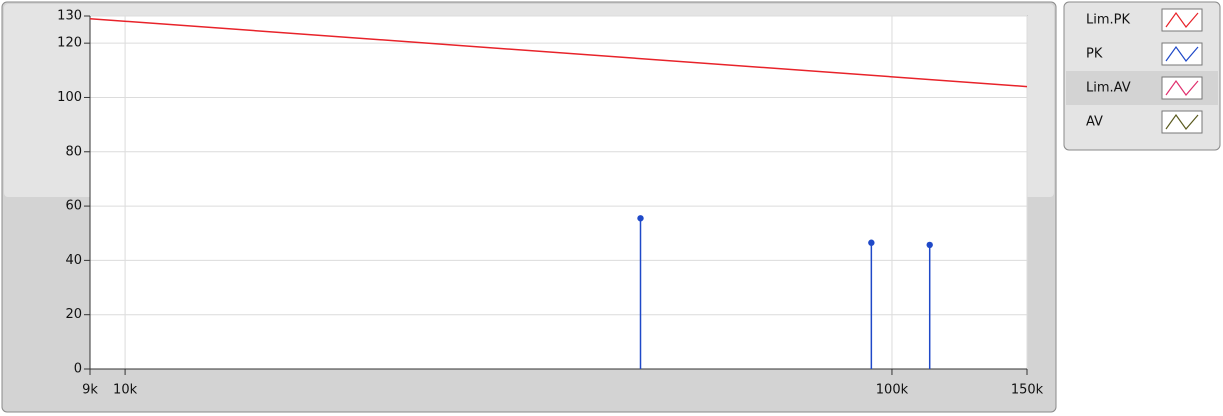  Describe the element at coordinates (90, 390) in the screenshot. I see `x-tick-label: 9k` at that location.